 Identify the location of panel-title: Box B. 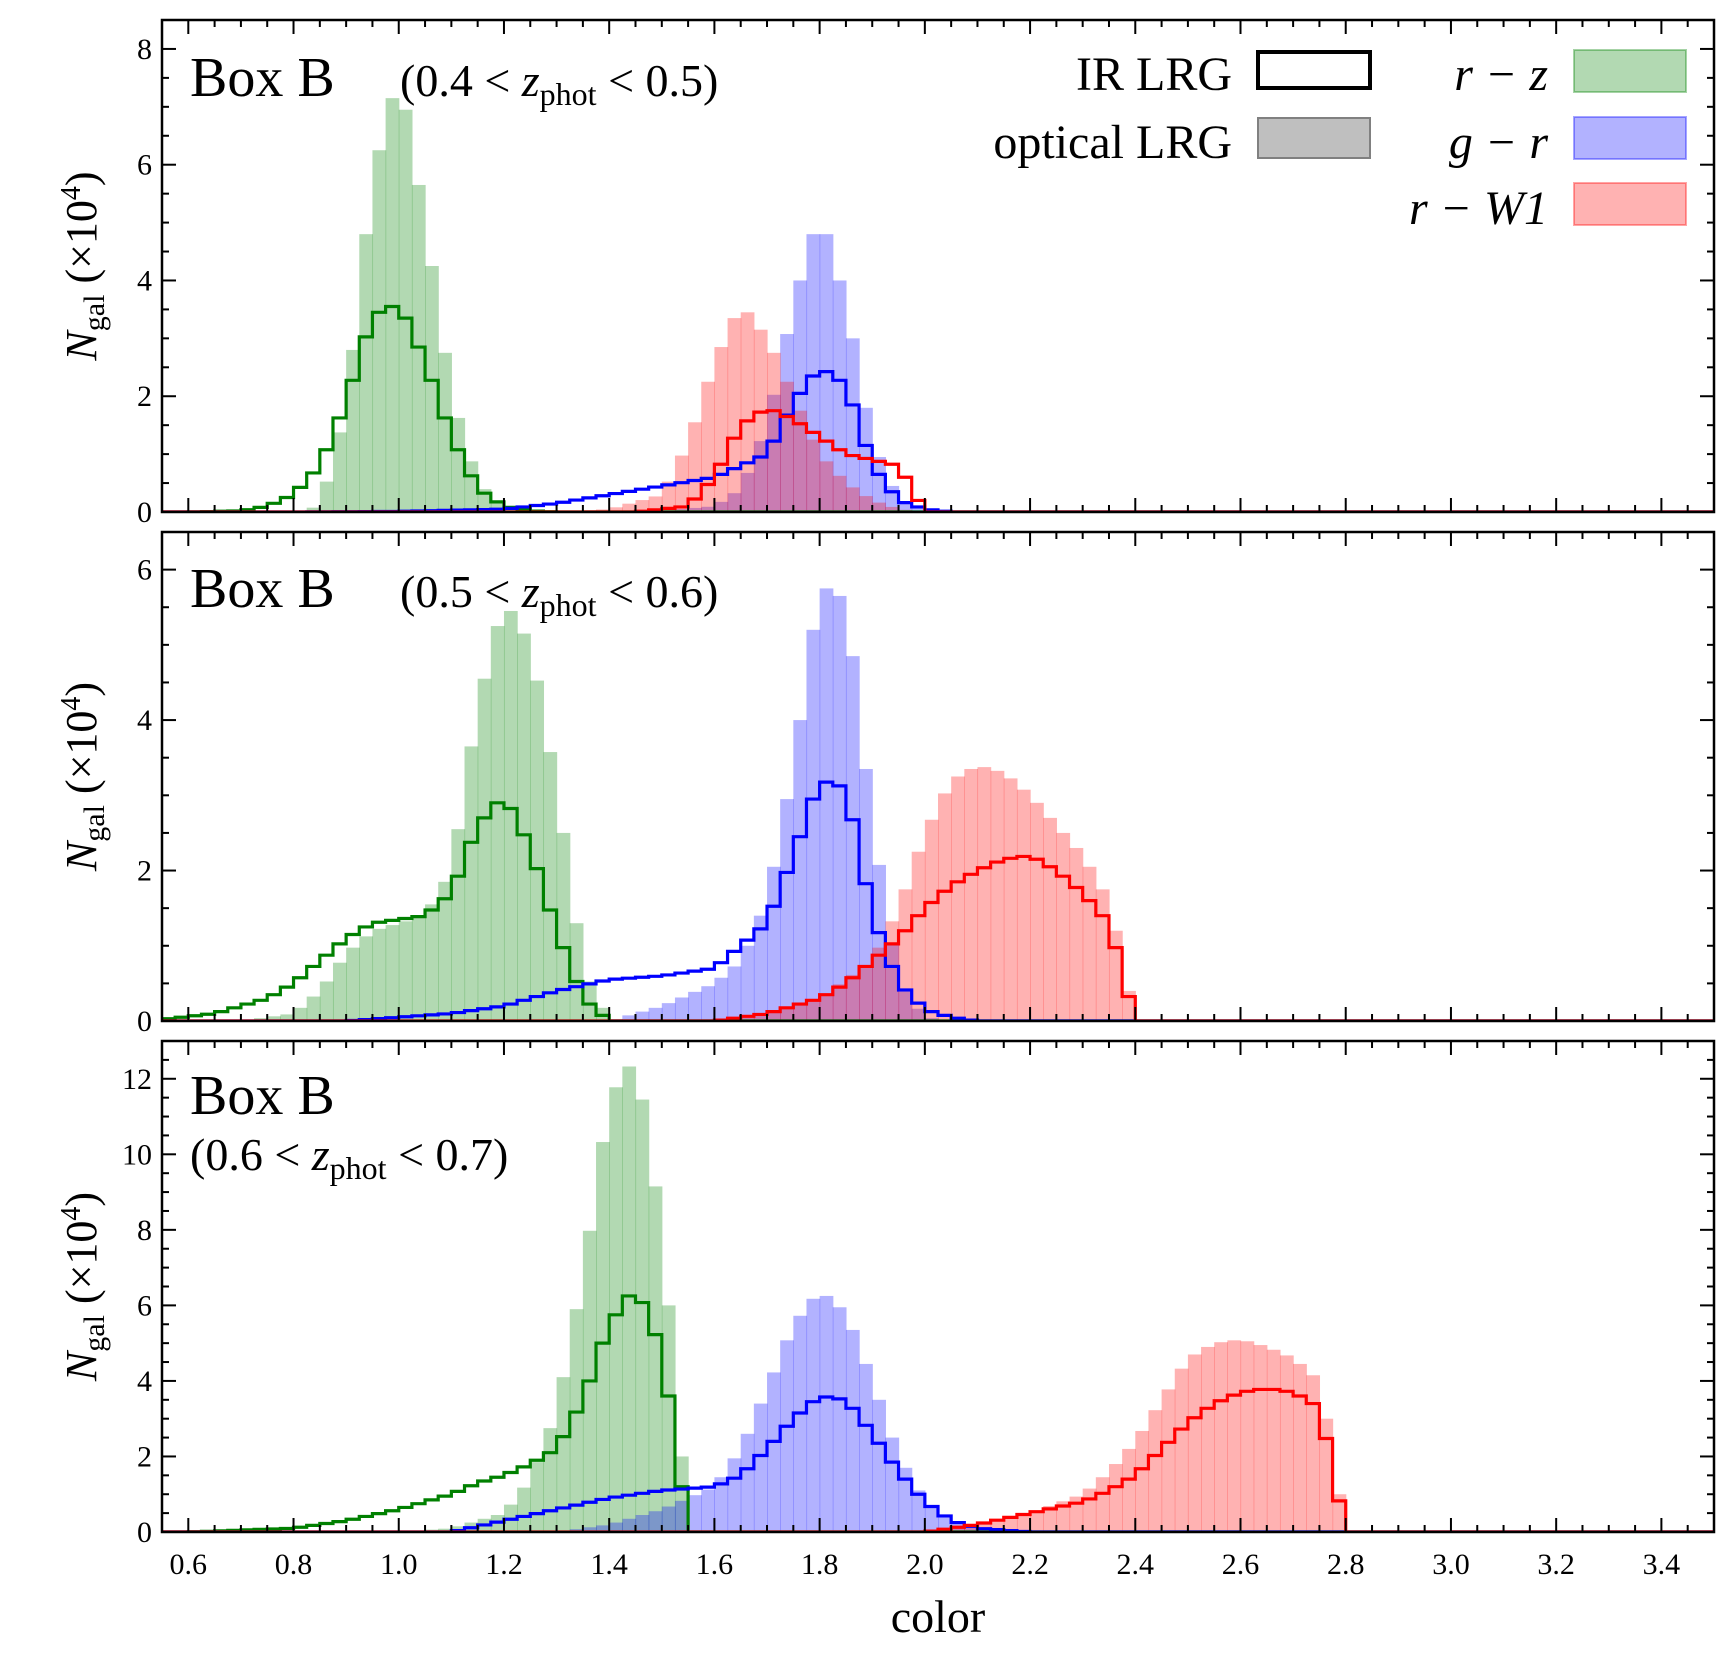
(262, 1096).